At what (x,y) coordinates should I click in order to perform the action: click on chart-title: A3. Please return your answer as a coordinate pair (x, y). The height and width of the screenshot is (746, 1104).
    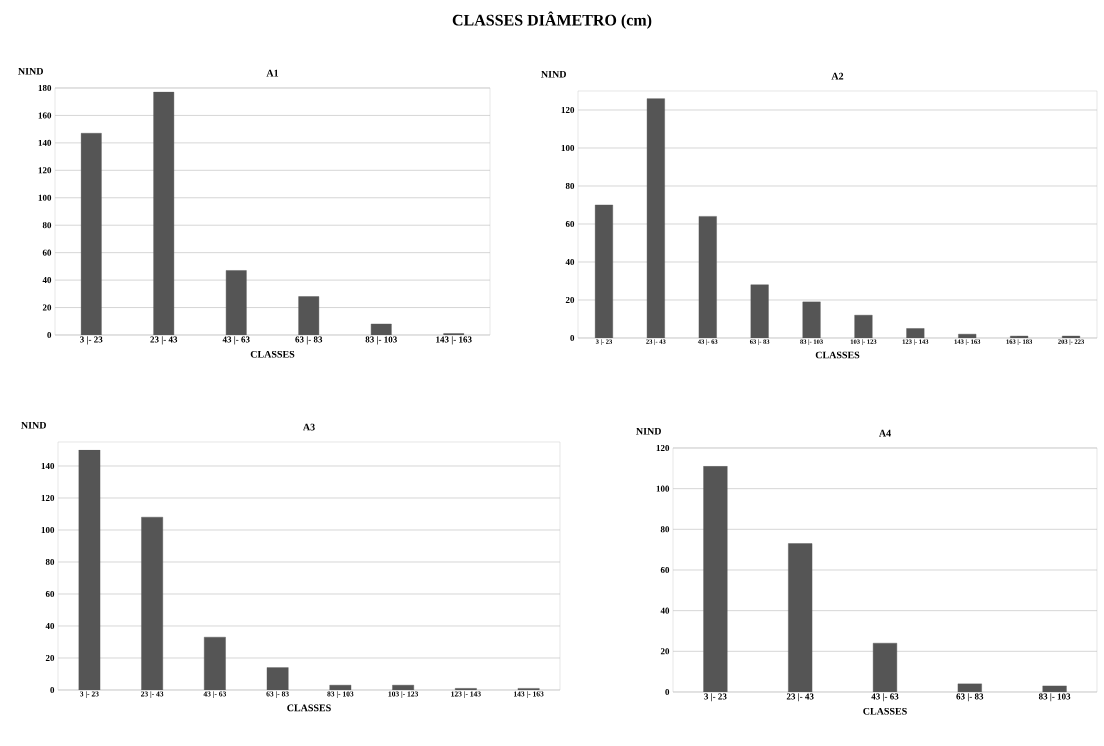
    Looking at the image, I should click on (308, 427).